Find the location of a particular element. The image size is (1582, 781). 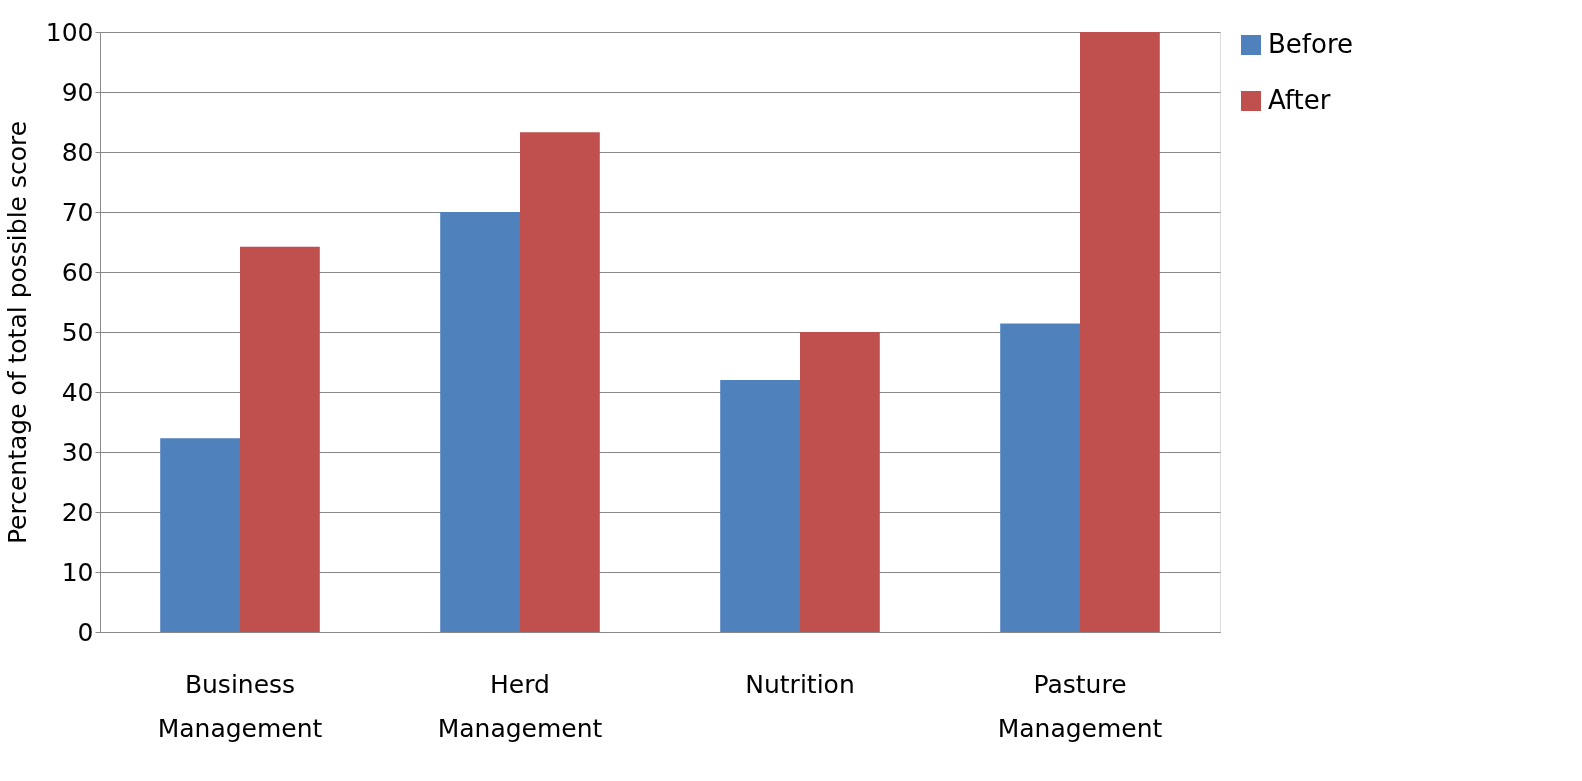

y-tick-label: 30 is located at coordinates (77, 452).